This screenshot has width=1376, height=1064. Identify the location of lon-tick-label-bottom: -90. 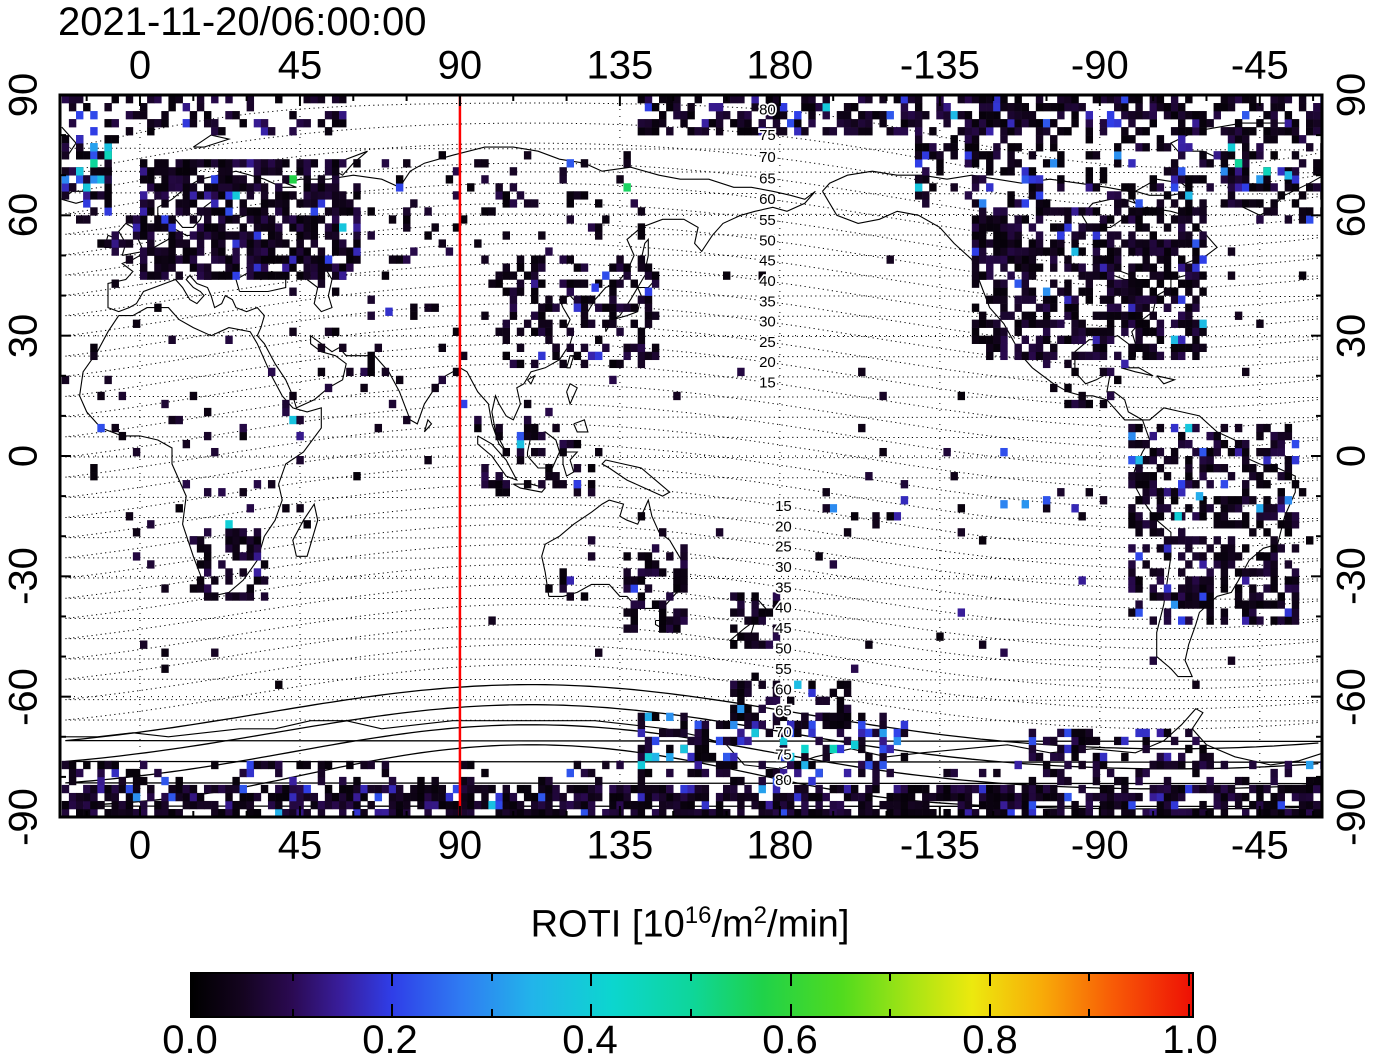
(1099, 845).